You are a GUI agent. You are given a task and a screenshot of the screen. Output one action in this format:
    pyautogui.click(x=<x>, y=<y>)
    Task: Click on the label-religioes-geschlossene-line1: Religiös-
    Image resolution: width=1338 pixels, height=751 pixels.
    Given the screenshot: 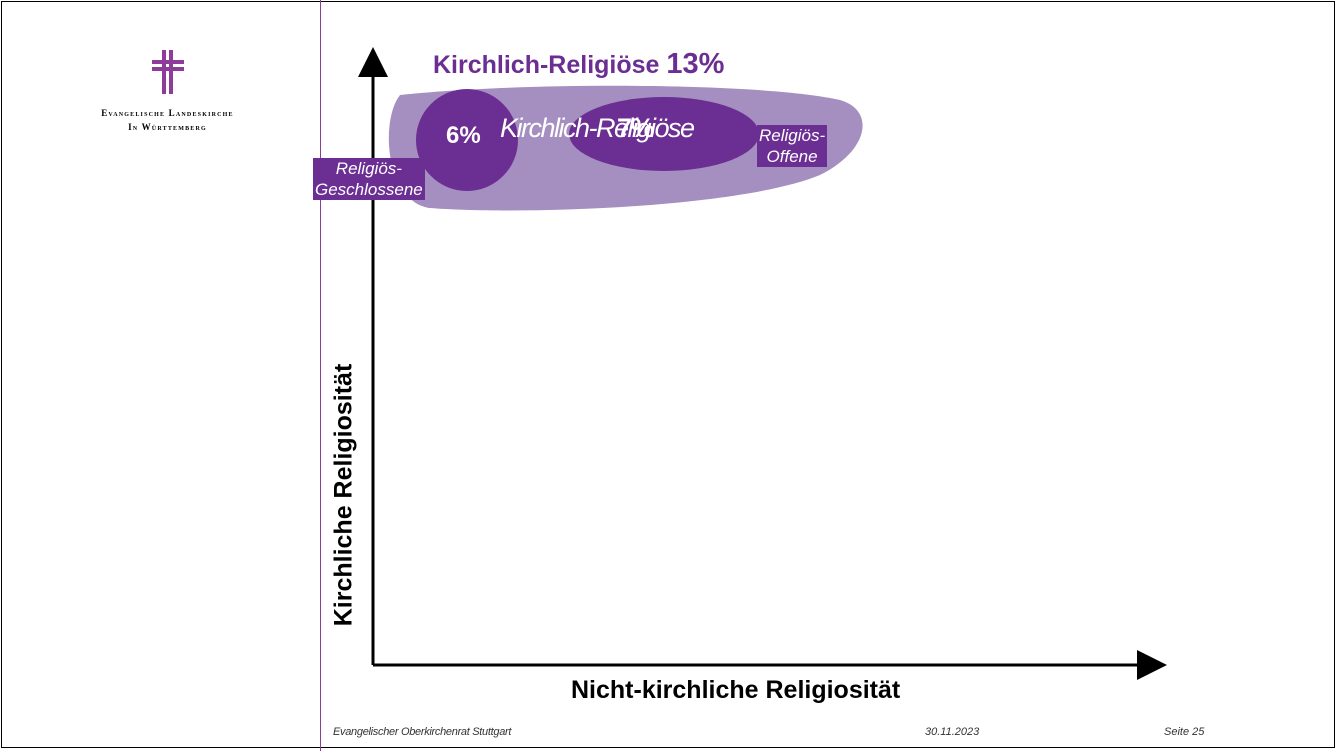 What is the action you would take?
    pyautogui.click(x=368, y=168)
    